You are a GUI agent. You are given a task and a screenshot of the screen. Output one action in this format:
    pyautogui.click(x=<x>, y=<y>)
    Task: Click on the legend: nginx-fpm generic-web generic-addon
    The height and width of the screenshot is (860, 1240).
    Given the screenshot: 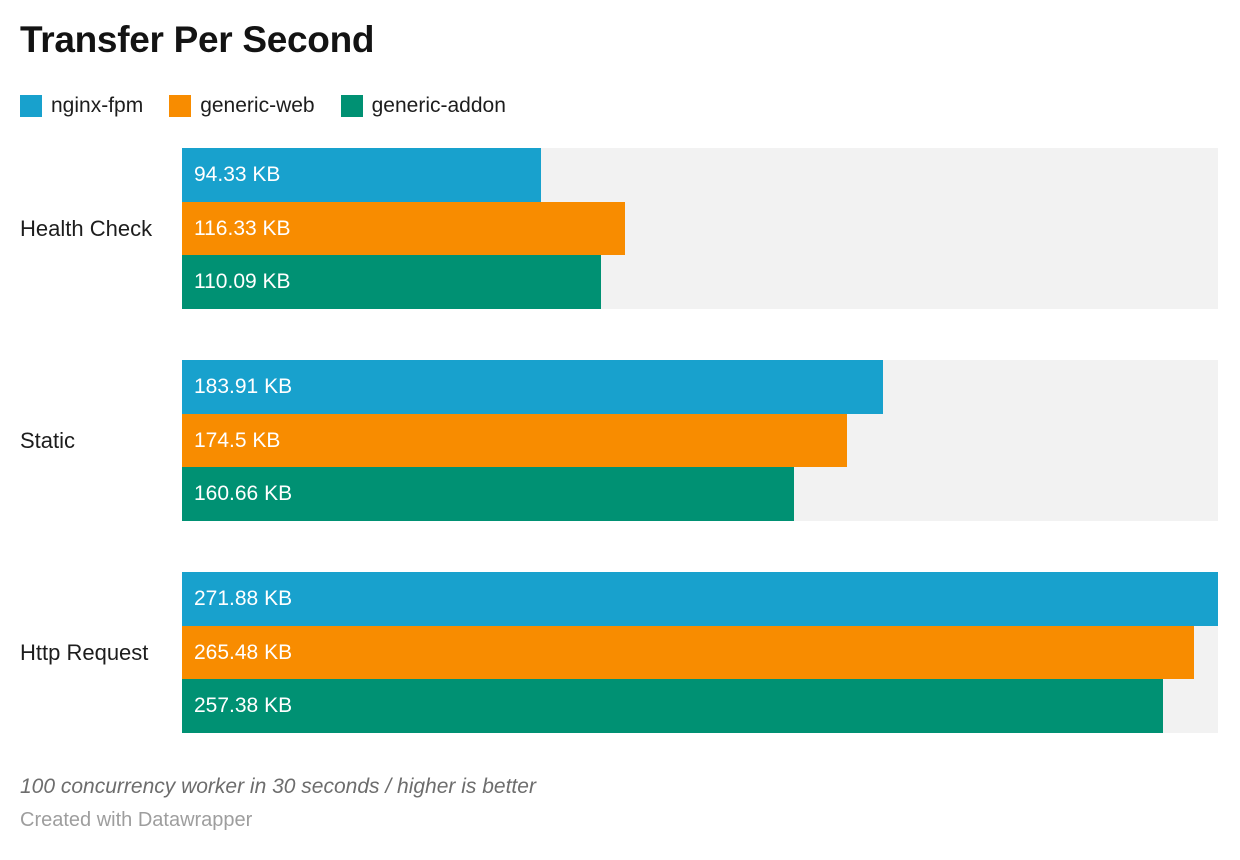 What is the action you would take?
    pyautogui.click(x=619, y=106)
    